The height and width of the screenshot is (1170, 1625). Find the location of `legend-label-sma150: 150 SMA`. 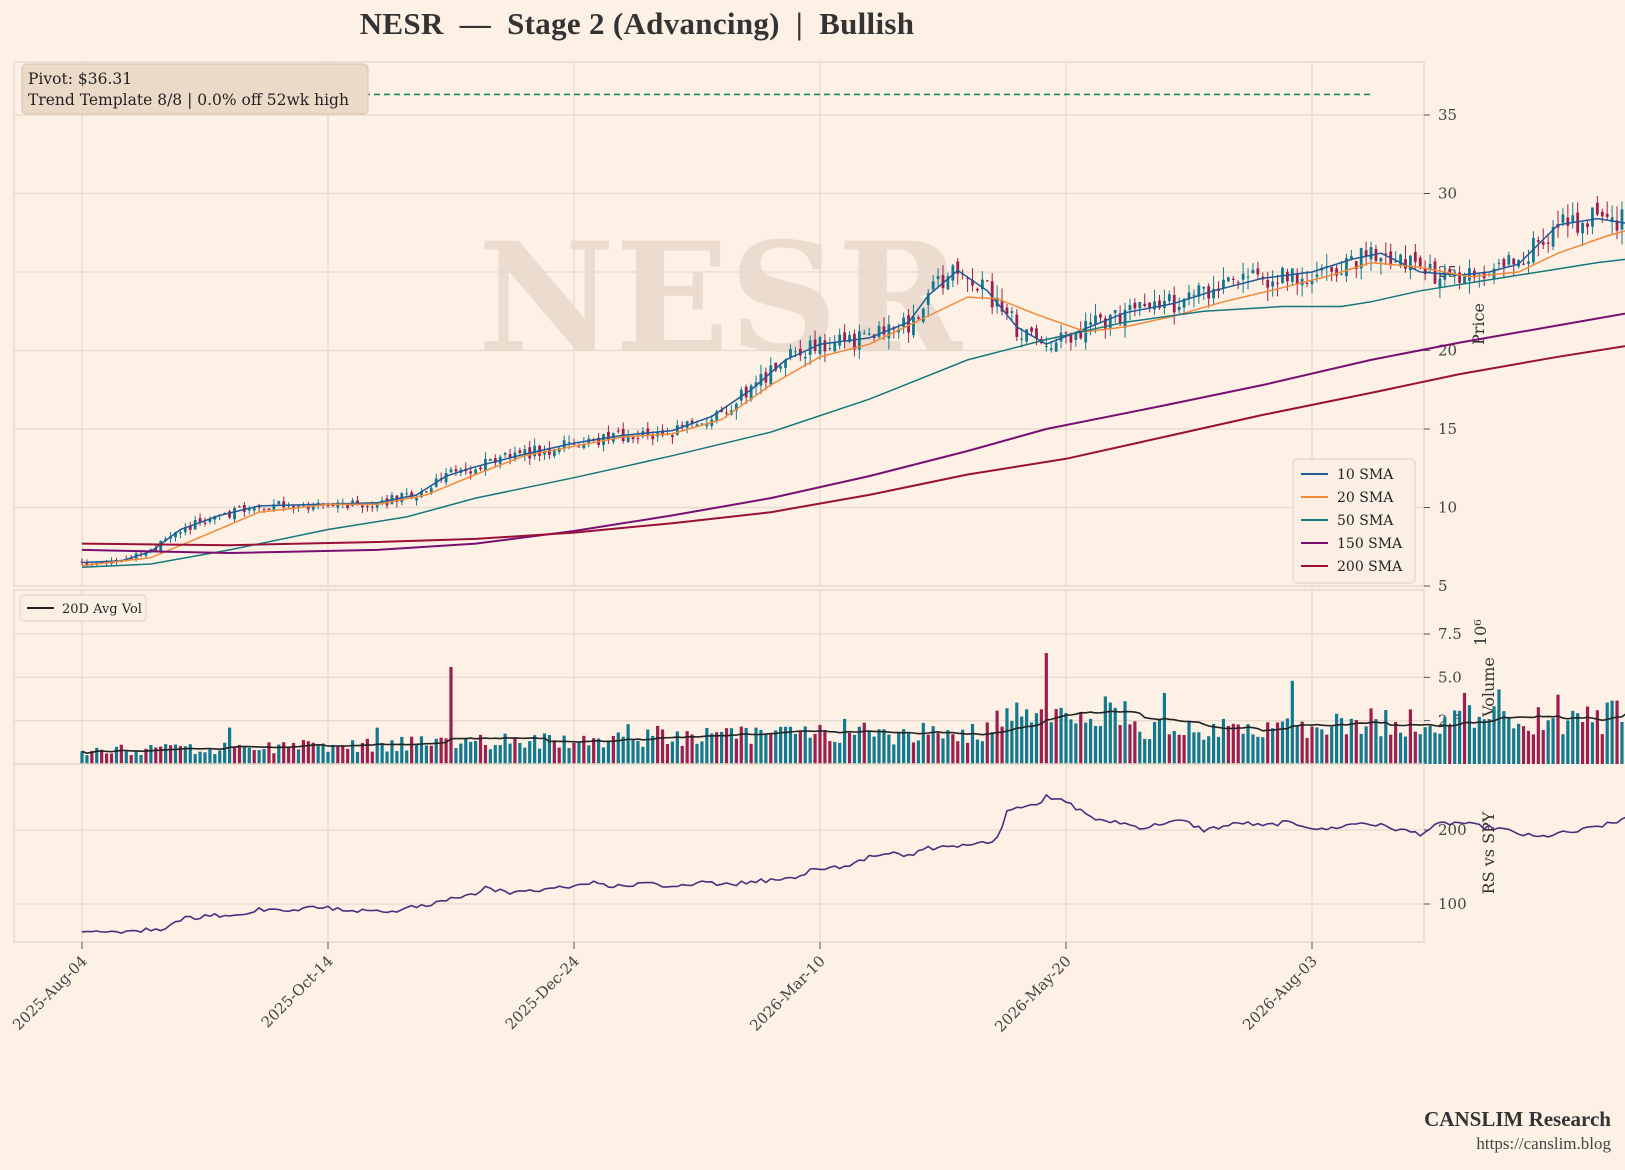

legend-label-sma150: 150 SMA is located at coordinates (1370, 544).